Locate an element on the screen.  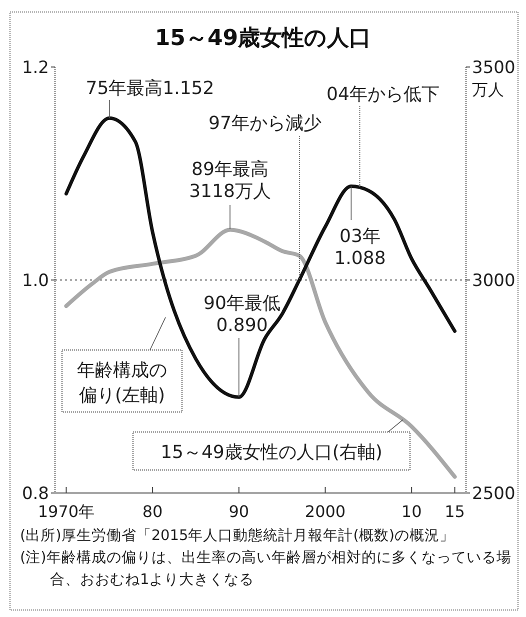
y-tick-label: 1.2 is located at coordinates (35, 68).